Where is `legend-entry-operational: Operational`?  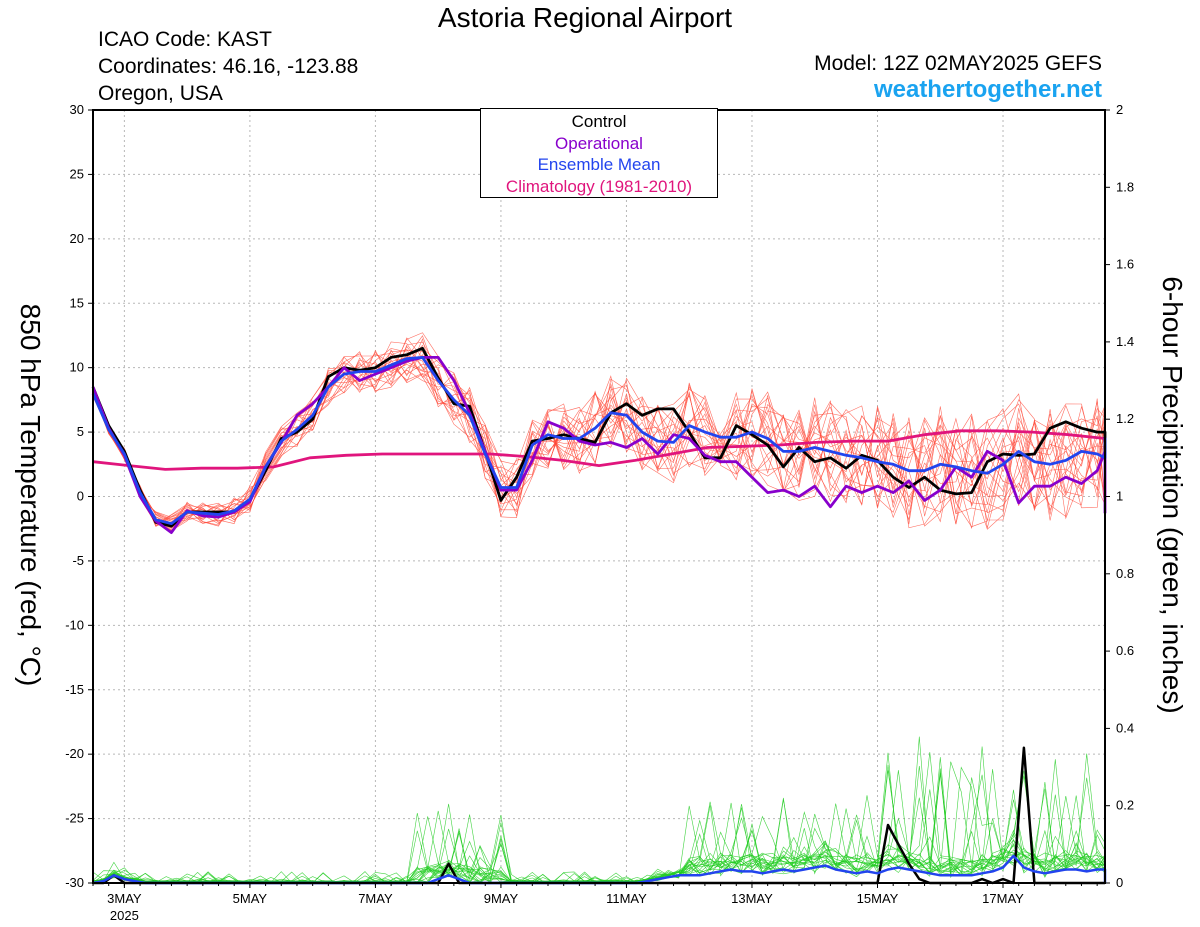 legend-entry-operational: Operational is located at coordinates (599, 143).